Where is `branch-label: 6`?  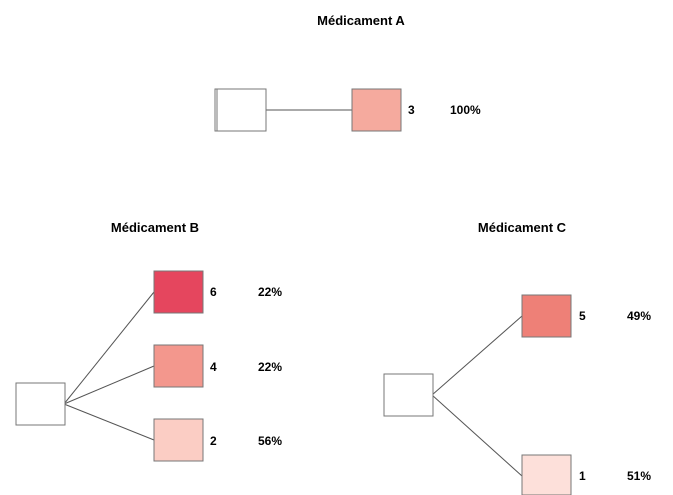
branch-label: 6 is located at coordinates (213, 292).